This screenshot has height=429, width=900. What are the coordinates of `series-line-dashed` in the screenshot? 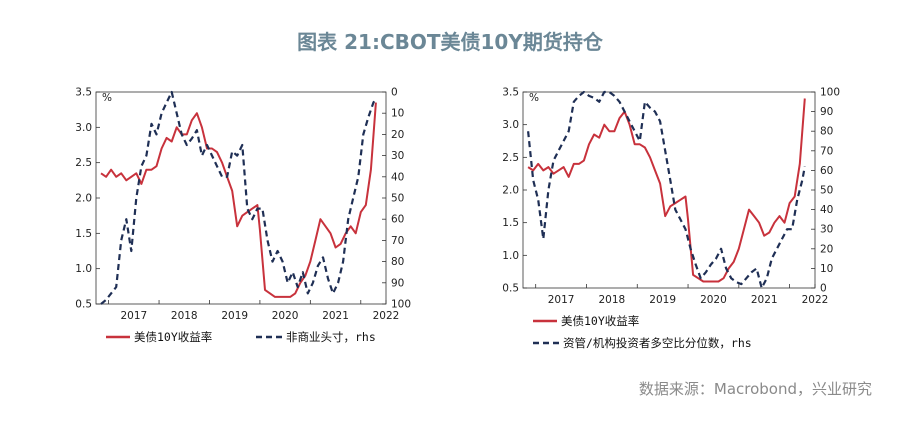 It's located at (666, 190).